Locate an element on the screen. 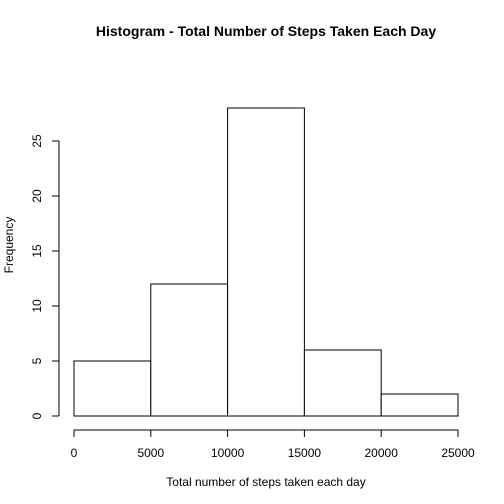  x-tick-label: 0 is located at coordinates (74, 453).